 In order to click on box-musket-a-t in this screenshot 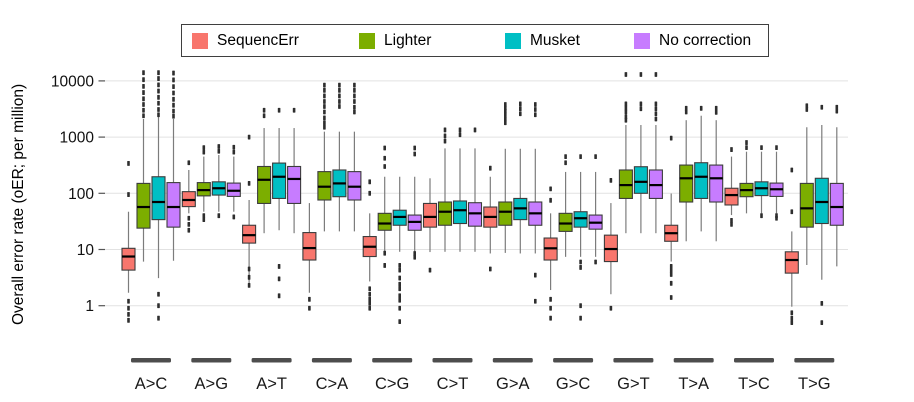, I will do `click(279, 203)`.